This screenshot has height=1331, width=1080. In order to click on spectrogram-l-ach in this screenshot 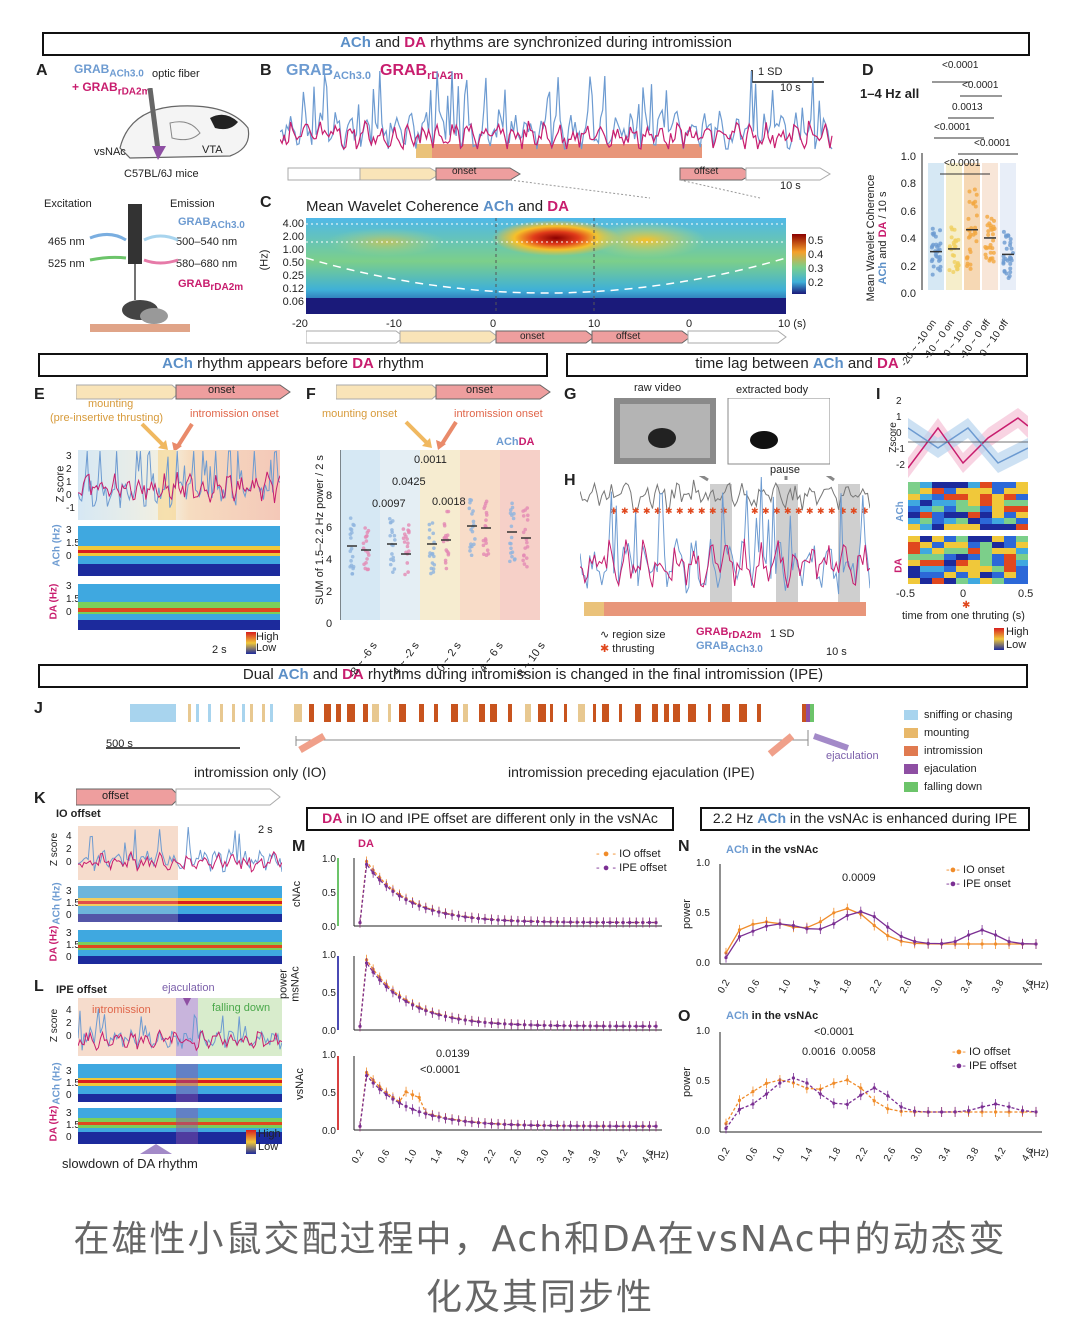, I will do `click(180, 1083)`.